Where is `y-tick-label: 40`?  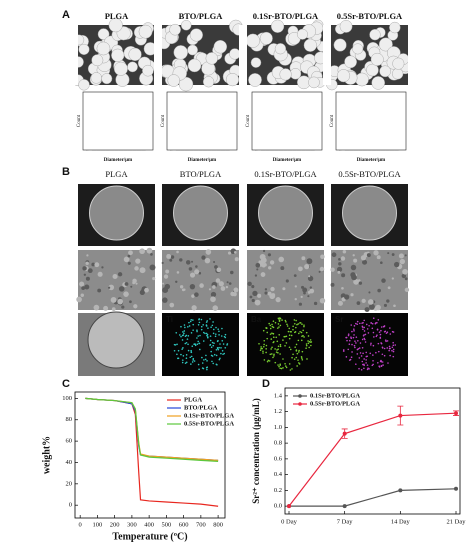
y-tick-label: 40 is located at coordinates (69, 462).